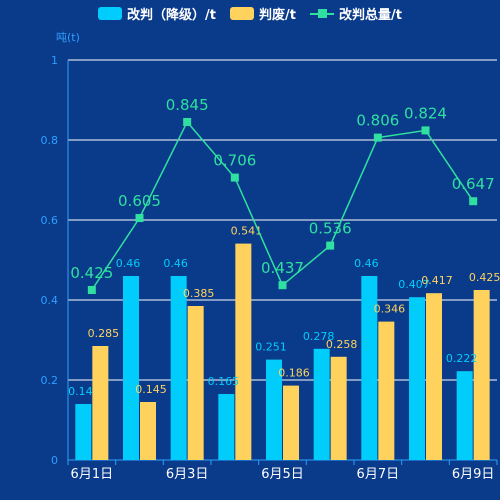 The height and width of the screenshot is (500, 500). What do you see at coordinates (473, 184) in the screenshot?
I see `data-label-total: 0.647` at bounding box center [473, 184].